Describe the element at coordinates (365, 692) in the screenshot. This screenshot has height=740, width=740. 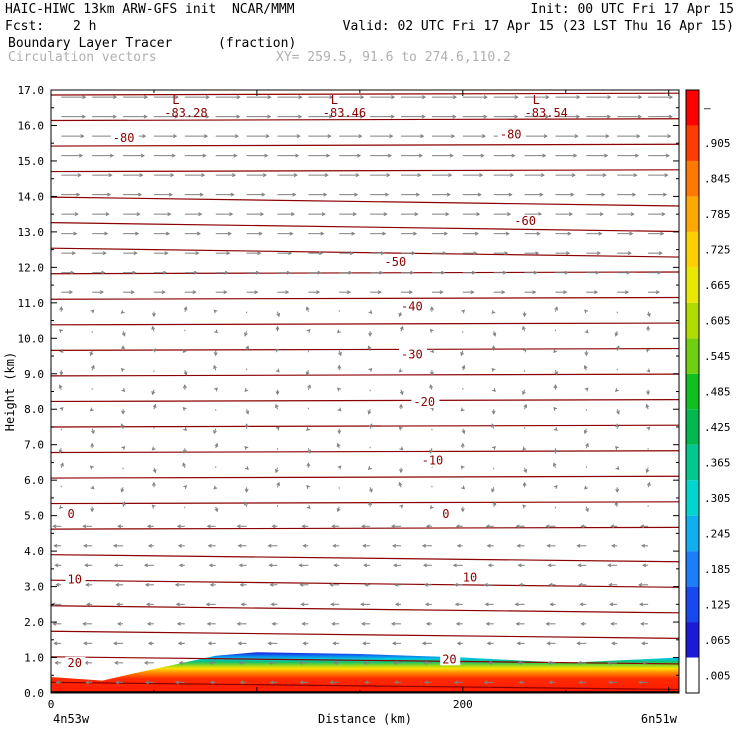
I see `terrain-line` at that location.